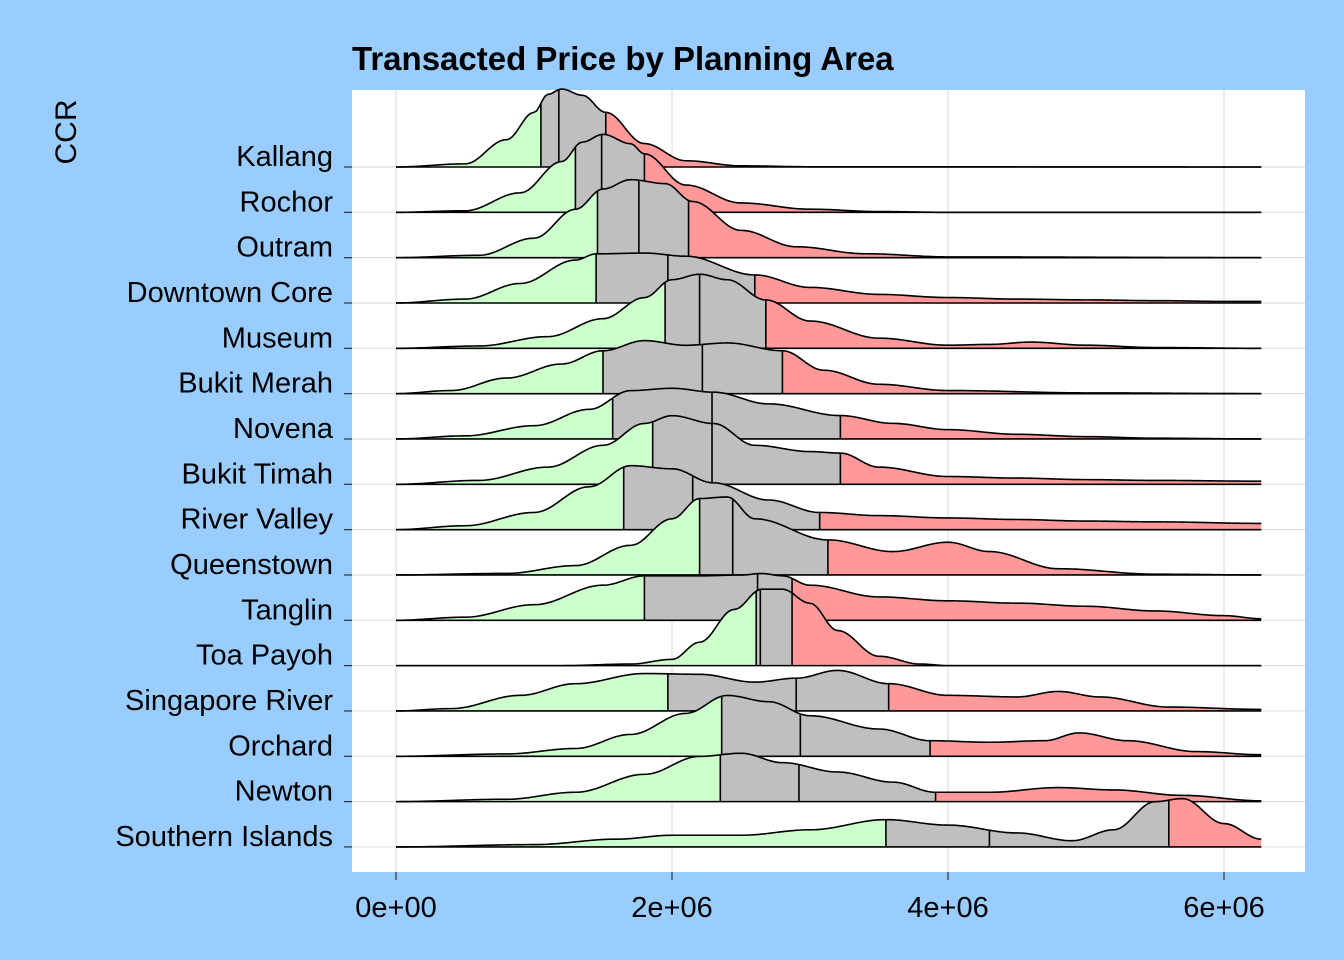 The image size is (1344, 960). Describe the element at coordinates (284, 792) in the screenshot. I see `y-tick-label: Newton` at that location.